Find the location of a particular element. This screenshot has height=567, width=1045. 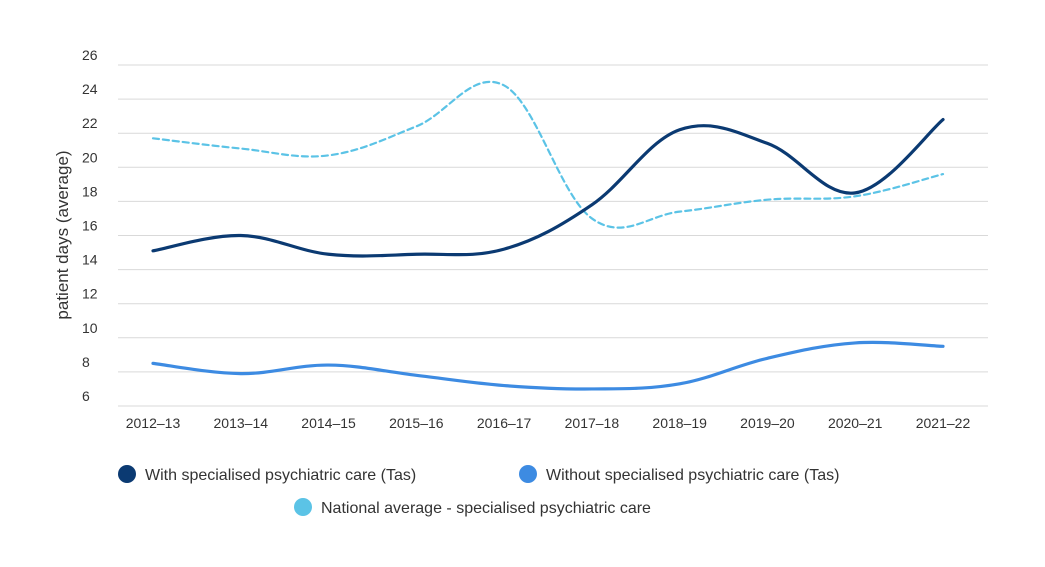

y-tick-label: 16 is located at coordinates (90, 226).